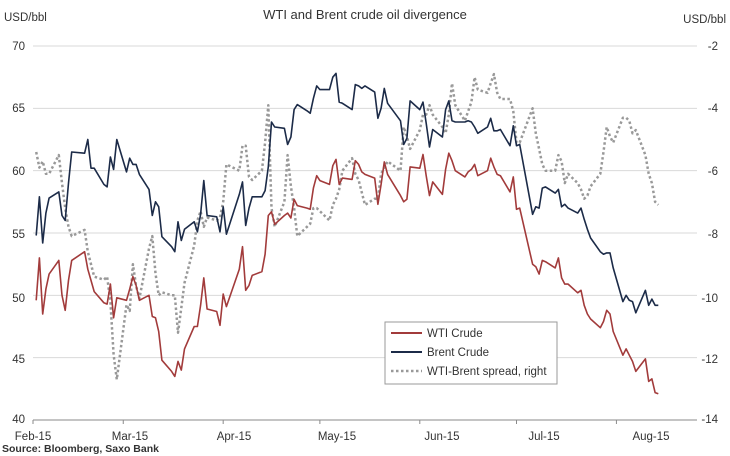 The height and width of the screenshot is (456, 730). I want to click on source-note: Source: Bloomberg, Saxo Bank, so click(80, 449).